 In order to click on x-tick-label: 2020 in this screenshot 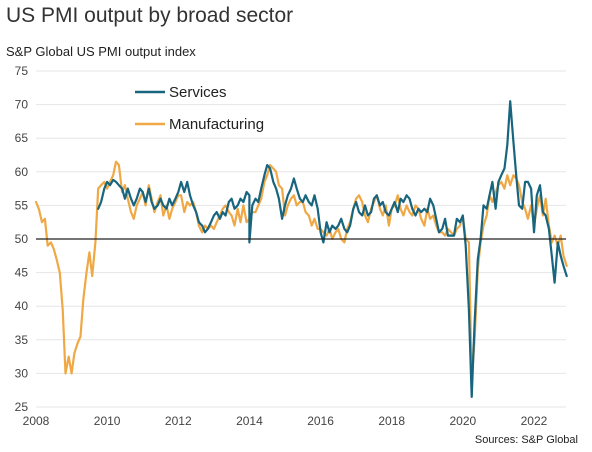, I will do `click(462, 421)`.